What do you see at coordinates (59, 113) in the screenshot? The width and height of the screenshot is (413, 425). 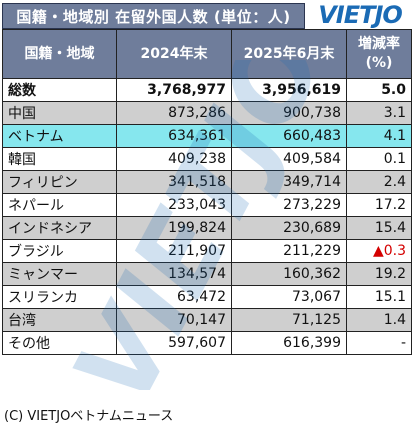 I see `row-name: 中国` at bounding box center [59, 113].